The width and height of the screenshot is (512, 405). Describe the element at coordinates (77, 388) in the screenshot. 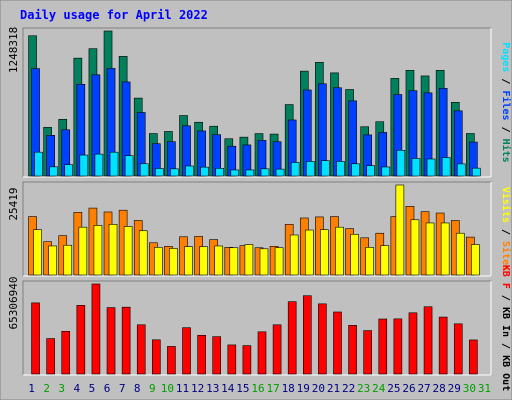

I see `x-tick-label: 4` at that location.